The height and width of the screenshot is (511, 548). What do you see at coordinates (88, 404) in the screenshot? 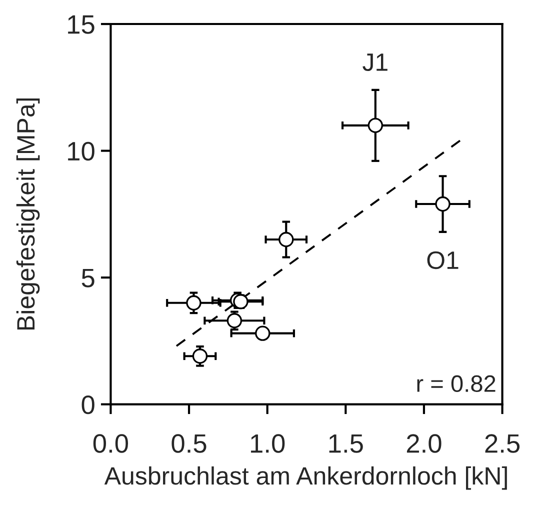
I see `y-tick-label: 0` at bounding box center [88, 404].